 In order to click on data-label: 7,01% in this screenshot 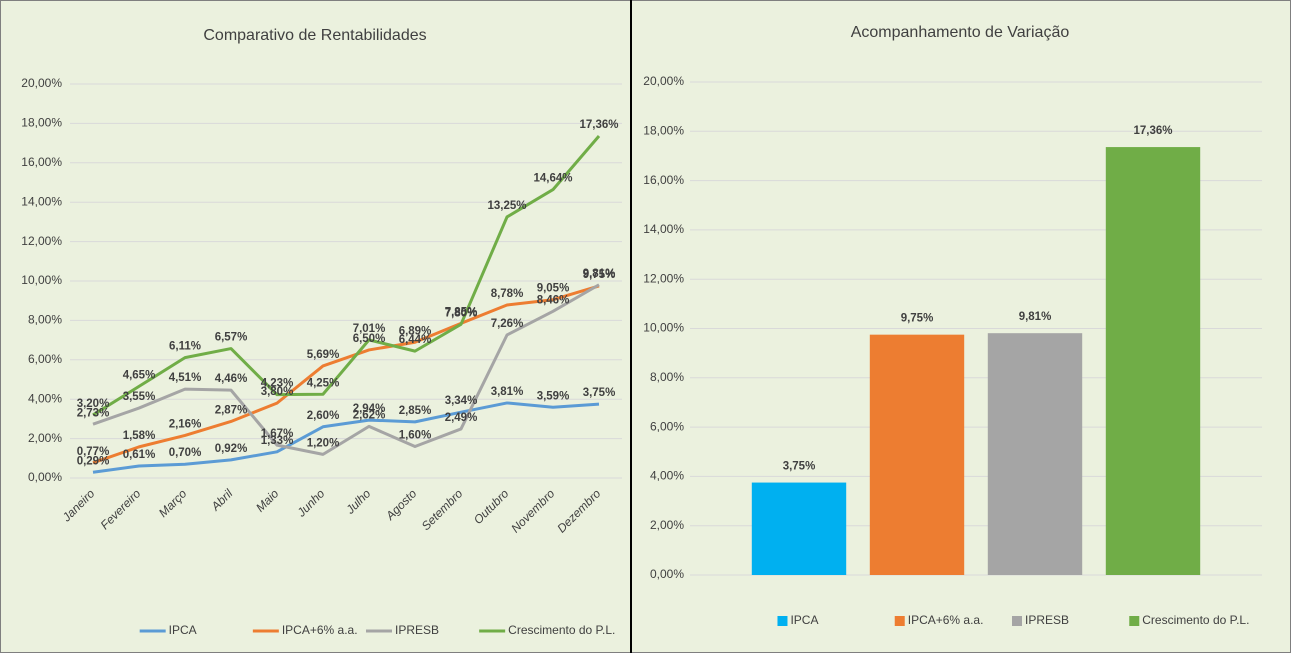, I will do `click(369, 329)`.